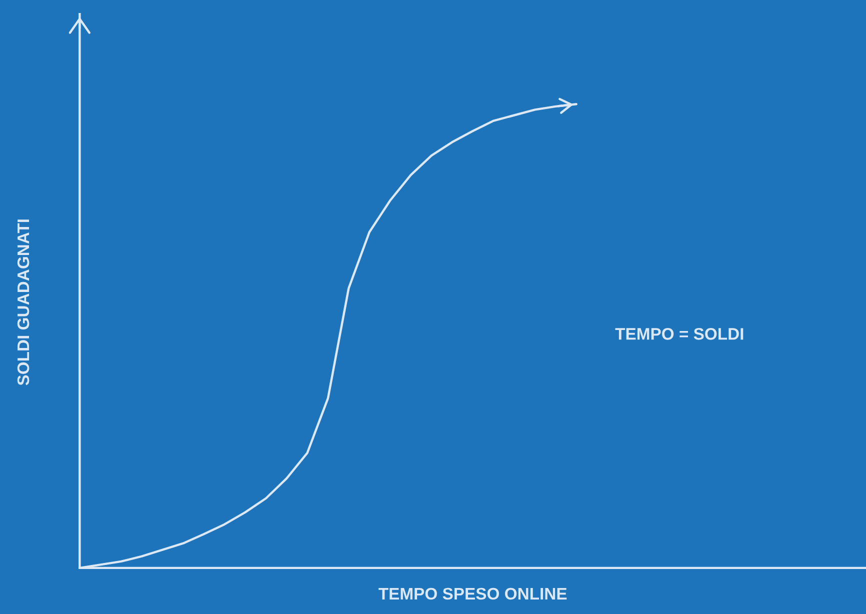 The width and height of the screenshot is (866, 614). What do you see at coordinates (23, 303) in the screenshot?
I see `y-axis-title: SOLDI GUADAGNATI` at bounding box center [23, 303].